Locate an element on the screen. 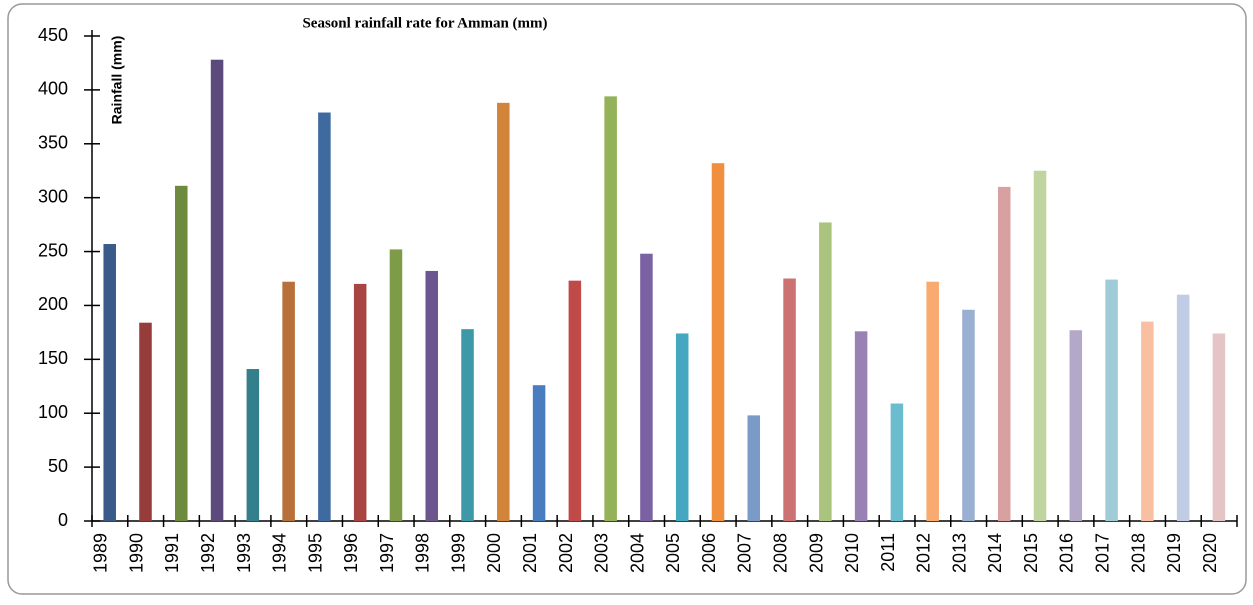 The height and width of the screenshot is (605, 1253). x-tick-label: 2004 is located at coordinates (637, 553).